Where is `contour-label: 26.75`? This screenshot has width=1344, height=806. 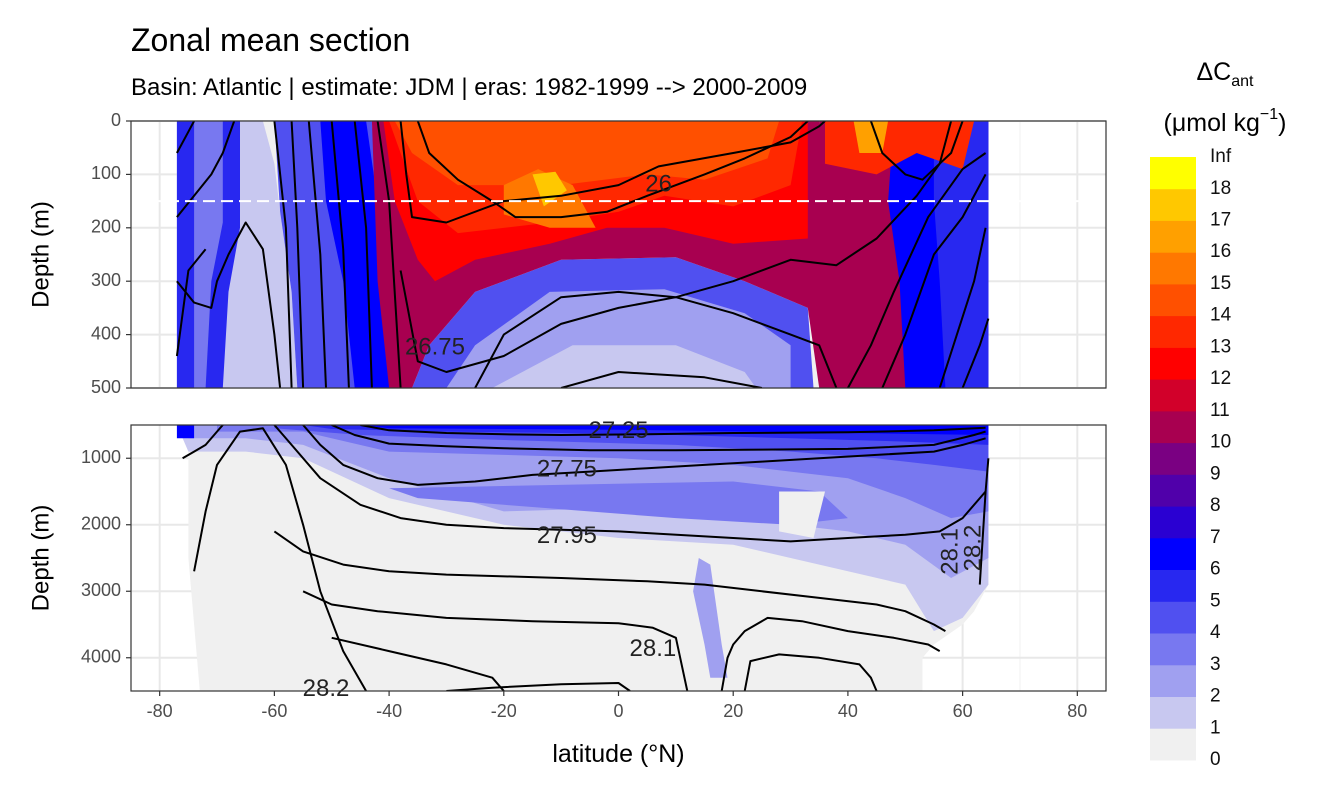 contour-label: 26.75 is located at coordinates (435, 346).